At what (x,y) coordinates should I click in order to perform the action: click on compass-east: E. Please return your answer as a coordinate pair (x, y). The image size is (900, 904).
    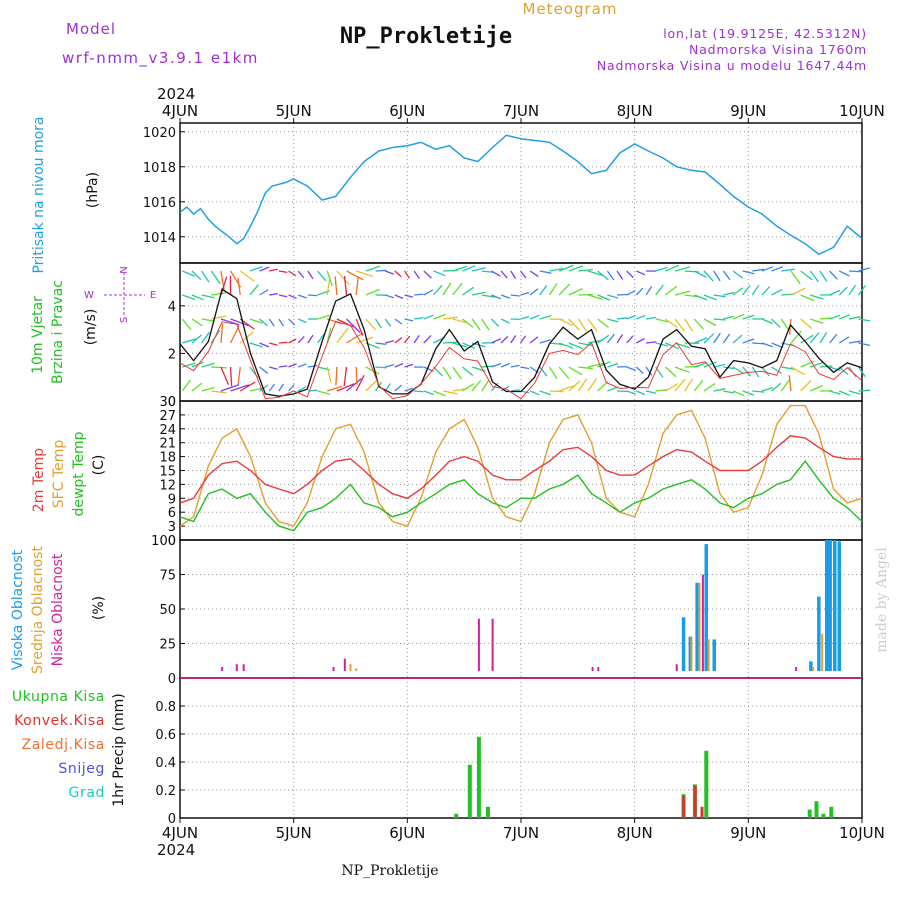
    Looking at the image, I should click on (153, 295).